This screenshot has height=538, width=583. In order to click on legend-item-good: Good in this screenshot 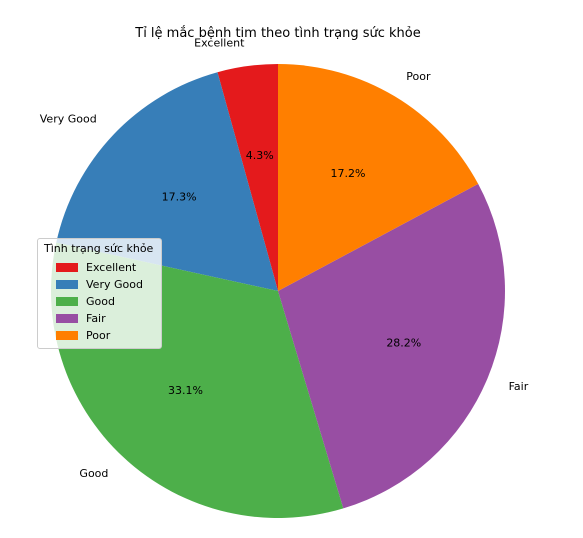, I will do `click(98, 301)`.